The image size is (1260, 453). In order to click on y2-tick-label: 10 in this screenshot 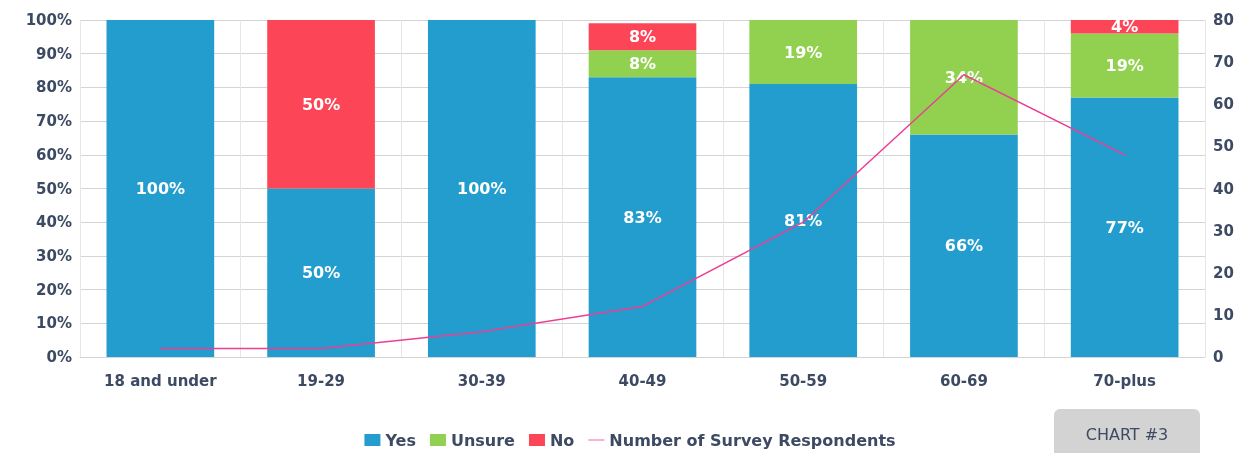, I will do `click(1223, 314)`.